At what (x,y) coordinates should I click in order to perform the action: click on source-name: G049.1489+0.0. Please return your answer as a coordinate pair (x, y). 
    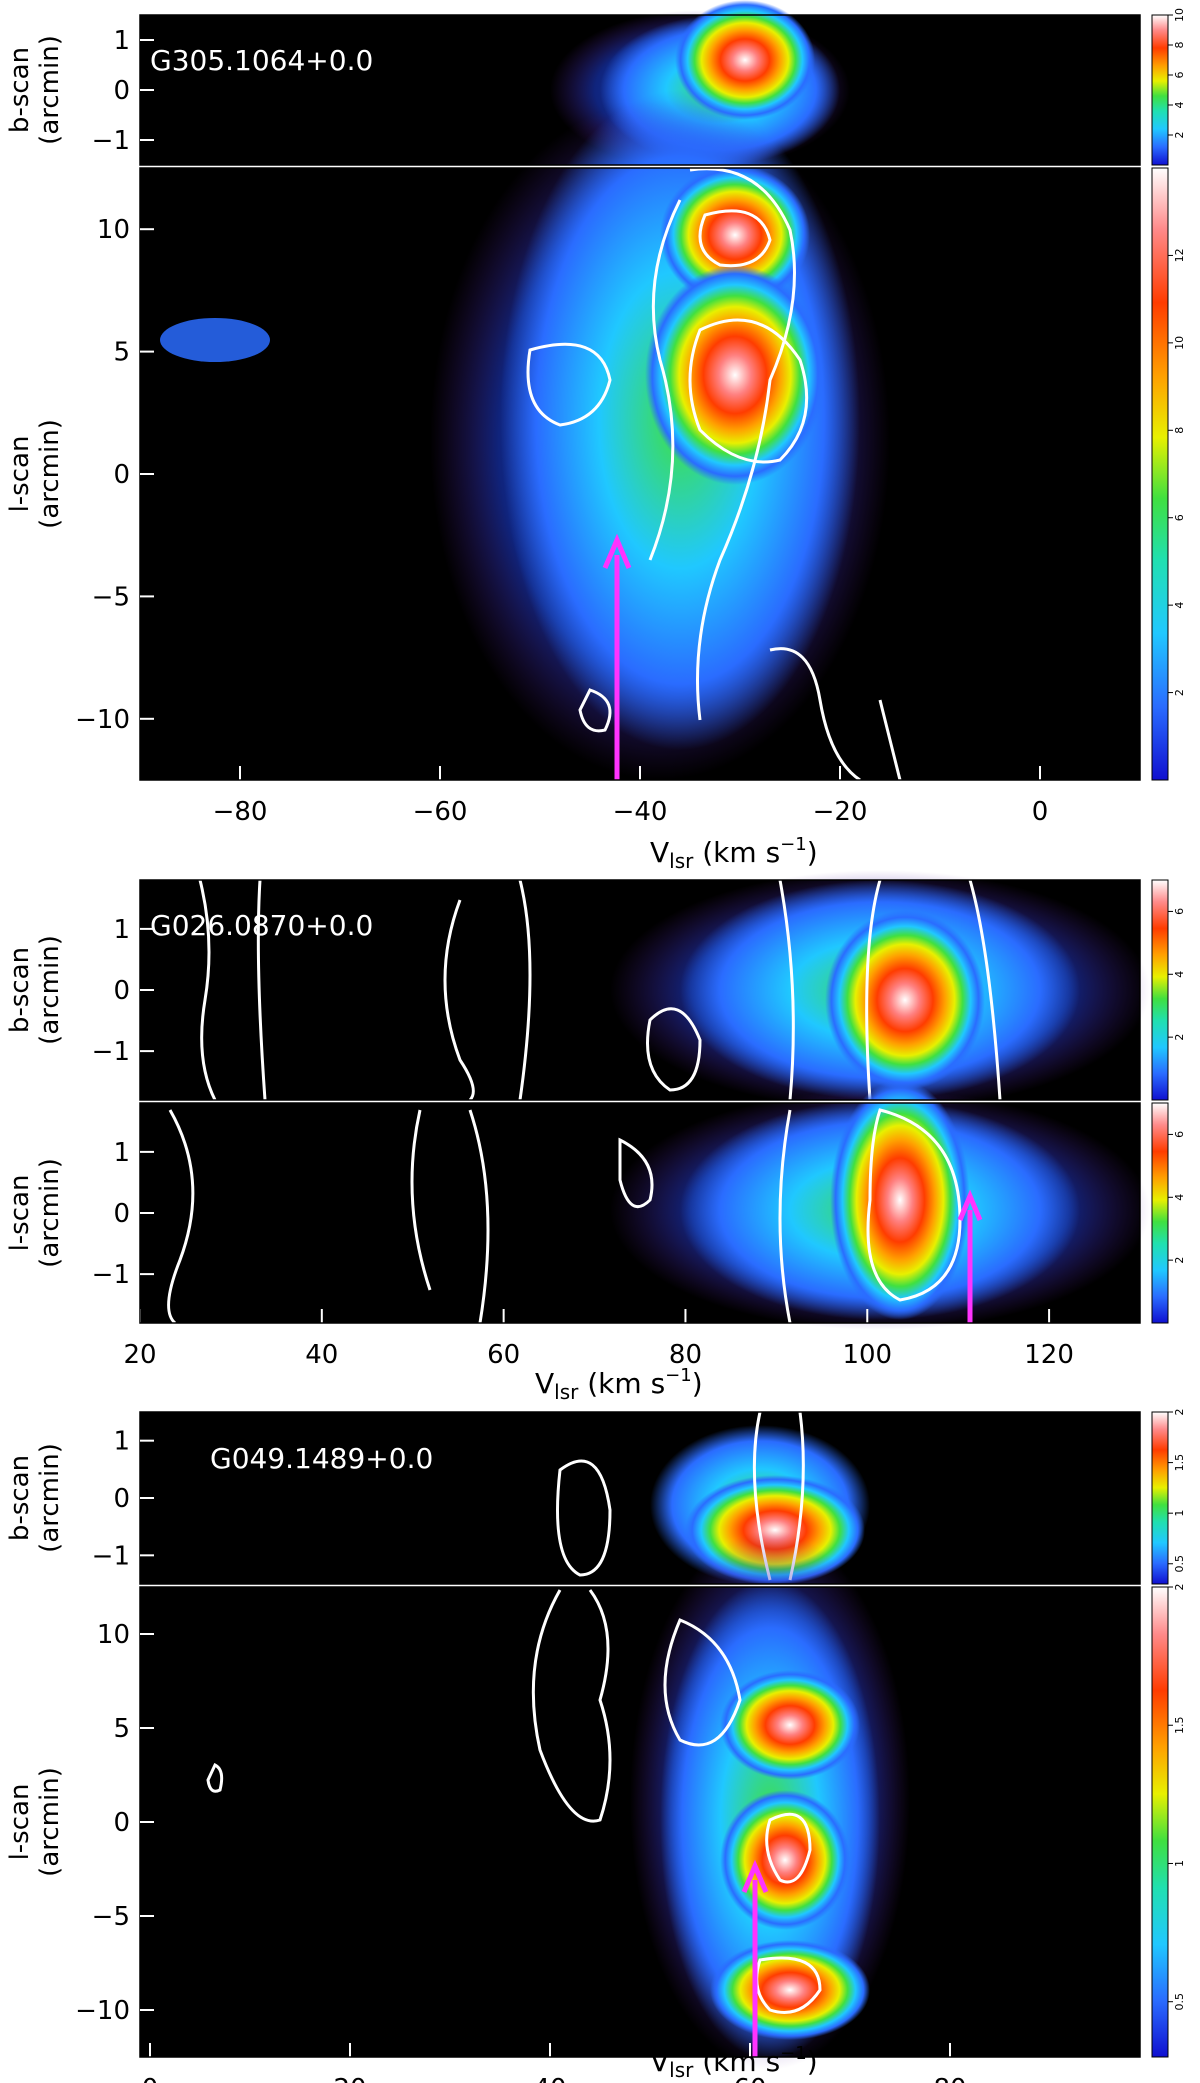
    Looking at the image, I should click on (321, 1458).